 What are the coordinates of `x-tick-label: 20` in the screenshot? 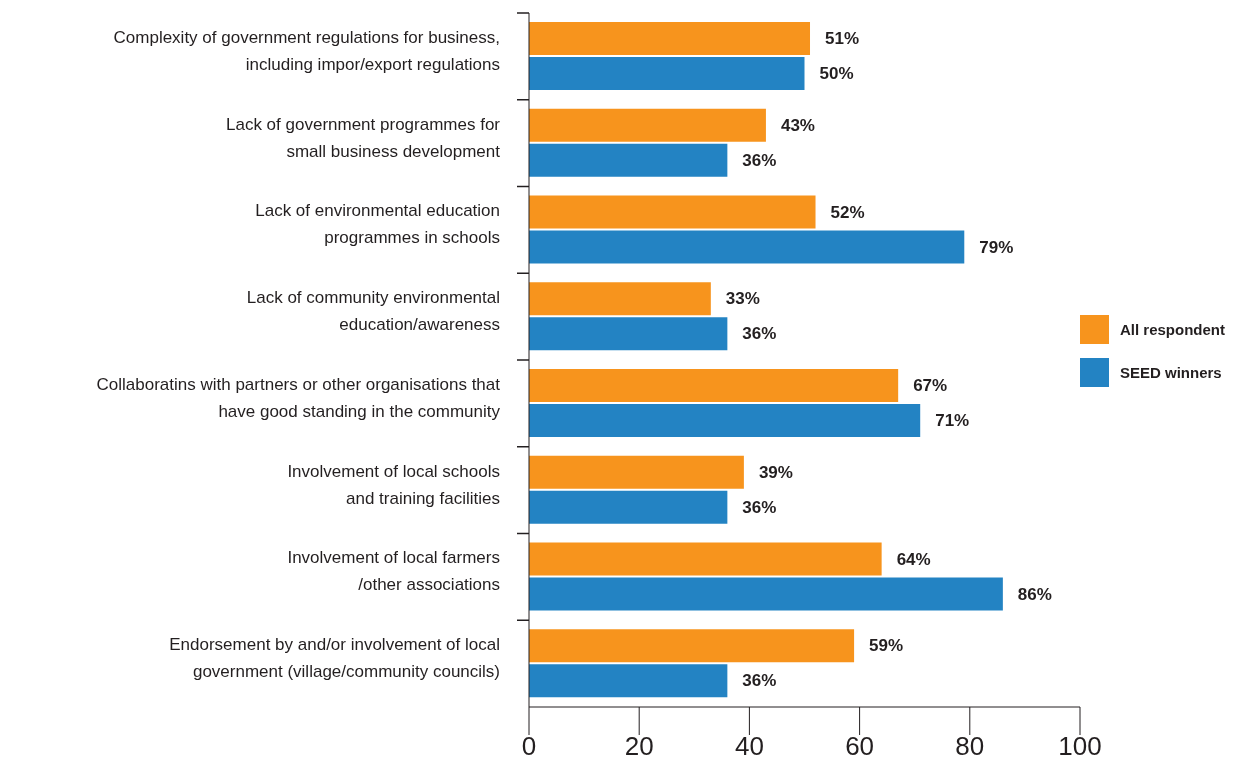 It's located at (639, 746).